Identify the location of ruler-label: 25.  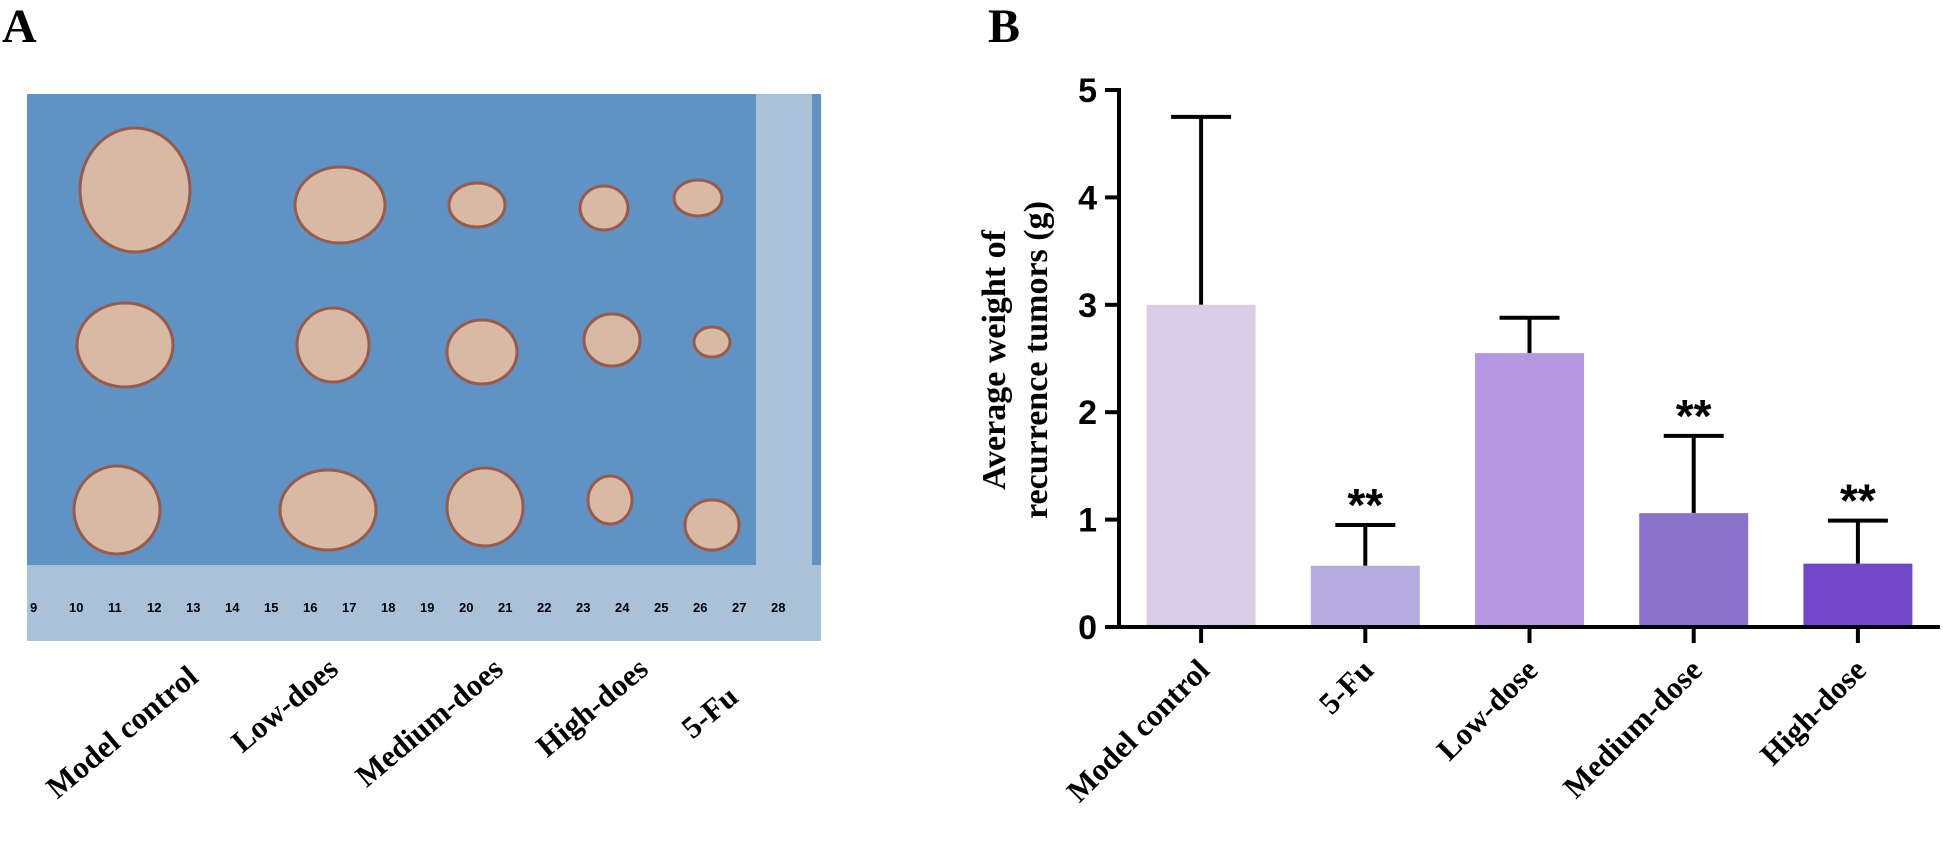
(661, 607).